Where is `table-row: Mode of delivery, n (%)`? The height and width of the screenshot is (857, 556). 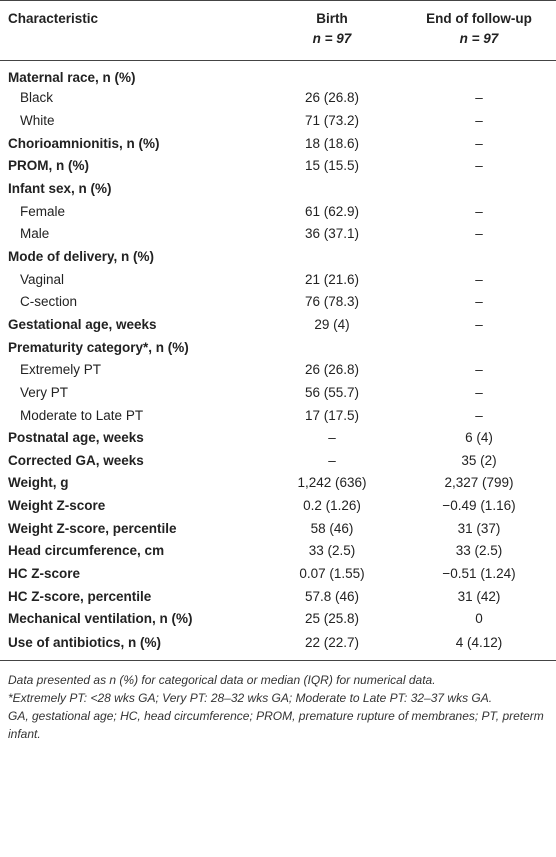 table-row: Mode of delivery, n (%) is located at coordinates (278, 257).